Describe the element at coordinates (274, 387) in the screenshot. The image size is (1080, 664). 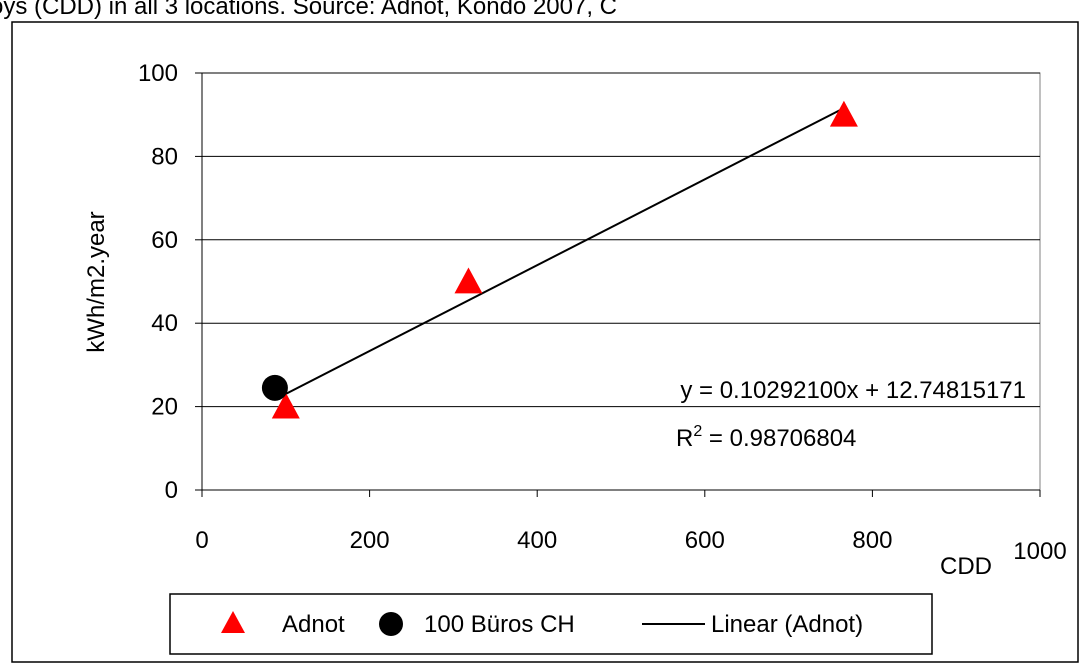
I see `data-point-buros` at that location.